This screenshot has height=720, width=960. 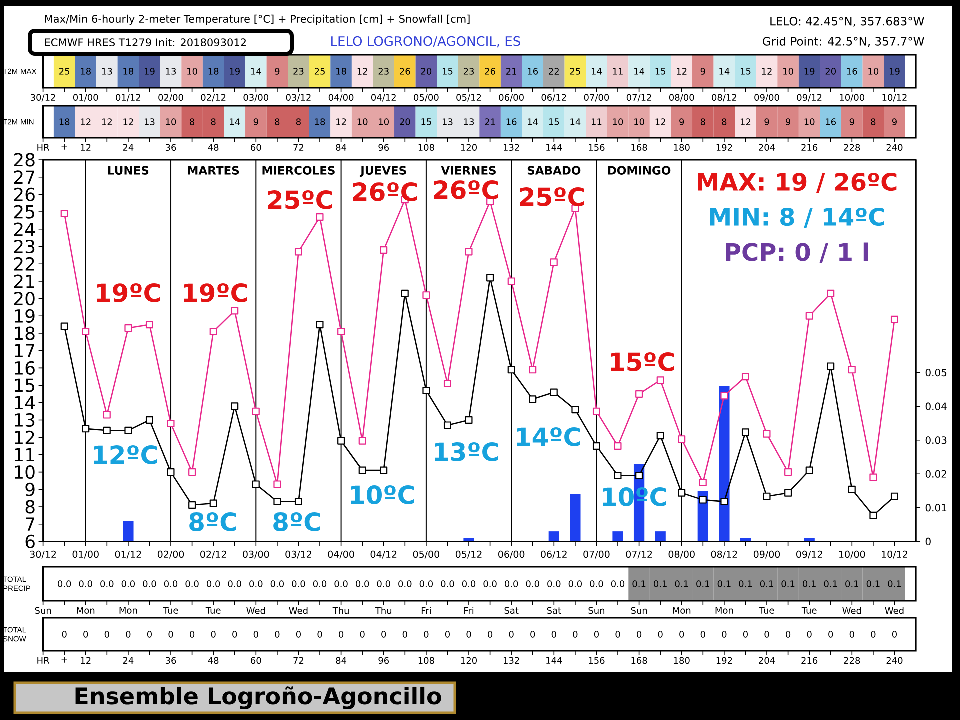 What do you see at coordinates (257, 20) in the screenshot?
I see `chart-title: Max/Min 6-hourly 2-meter Temperature [°C] + Precipitation [cm] + Snowfall [cm]` at bounding box center [257, 20].